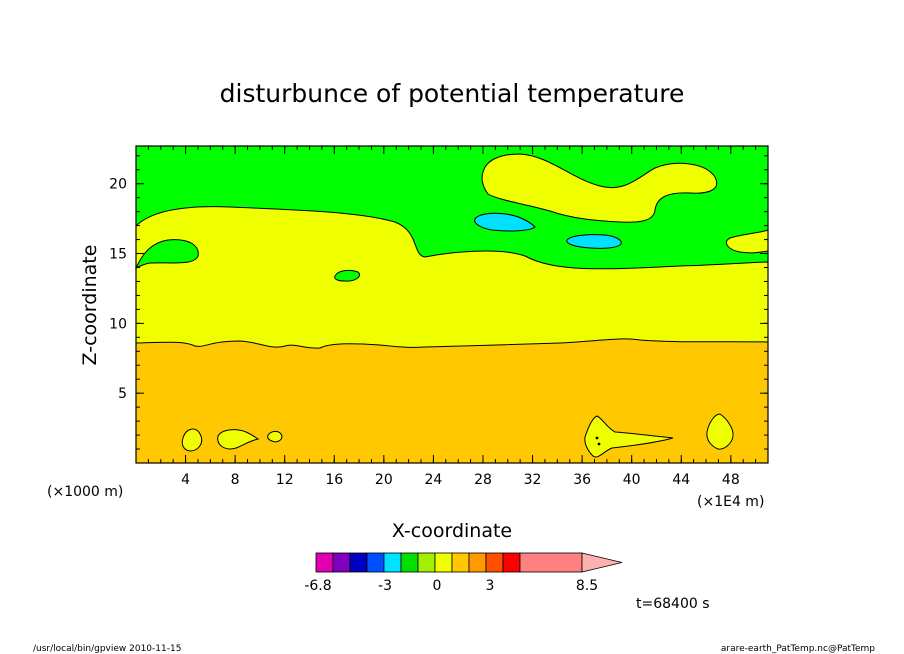  Describe the element at coordinates (681, 480) in the screenshot. I see `x-tick-label: 44` at that location.